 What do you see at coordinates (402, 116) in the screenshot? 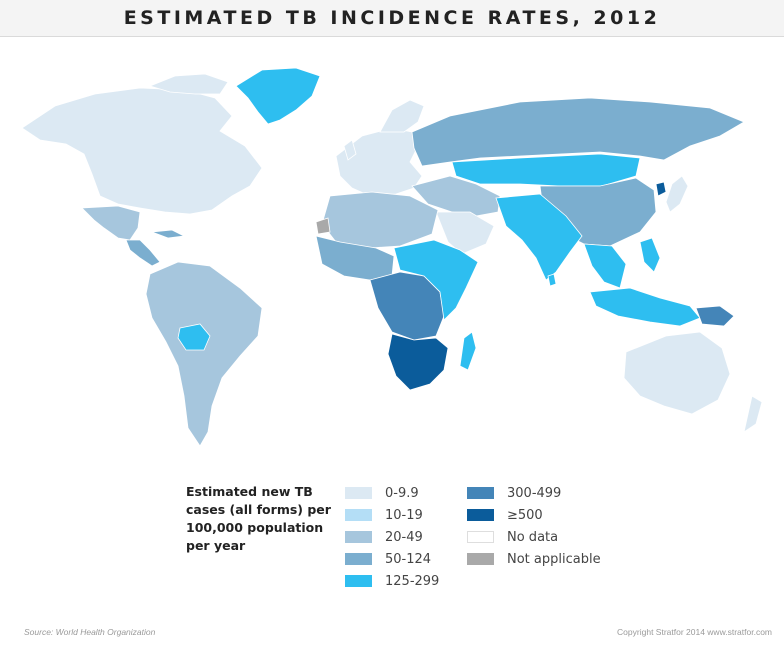
I see `region-scandinavia` at bounding box center [402, 116].